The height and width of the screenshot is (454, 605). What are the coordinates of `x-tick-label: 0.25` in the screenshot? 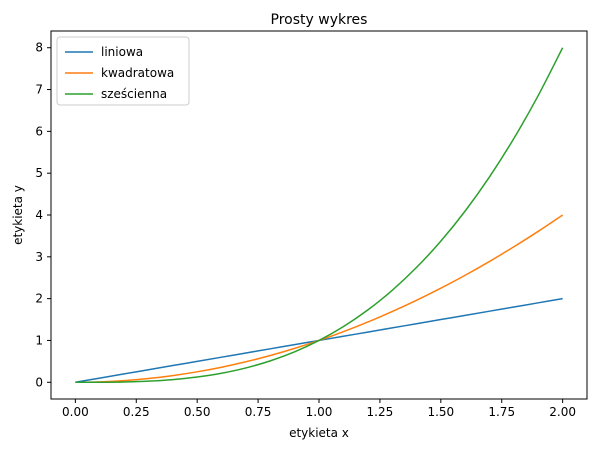 It's located at (136, 412).